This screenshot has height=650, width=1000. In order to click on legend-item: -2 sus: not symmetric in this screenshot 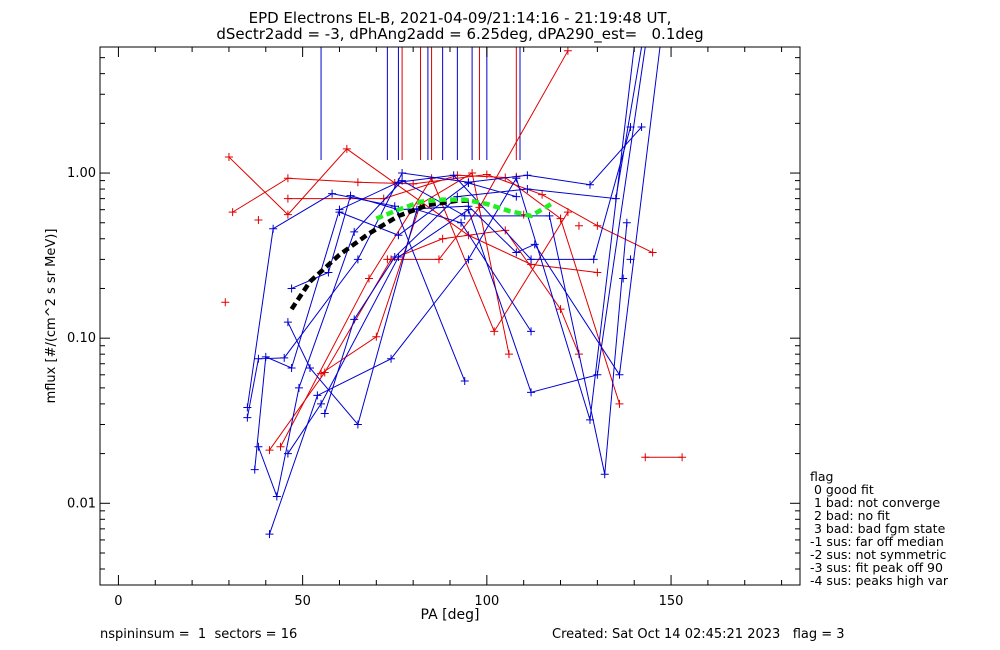, I will do `click(878, 554)`.